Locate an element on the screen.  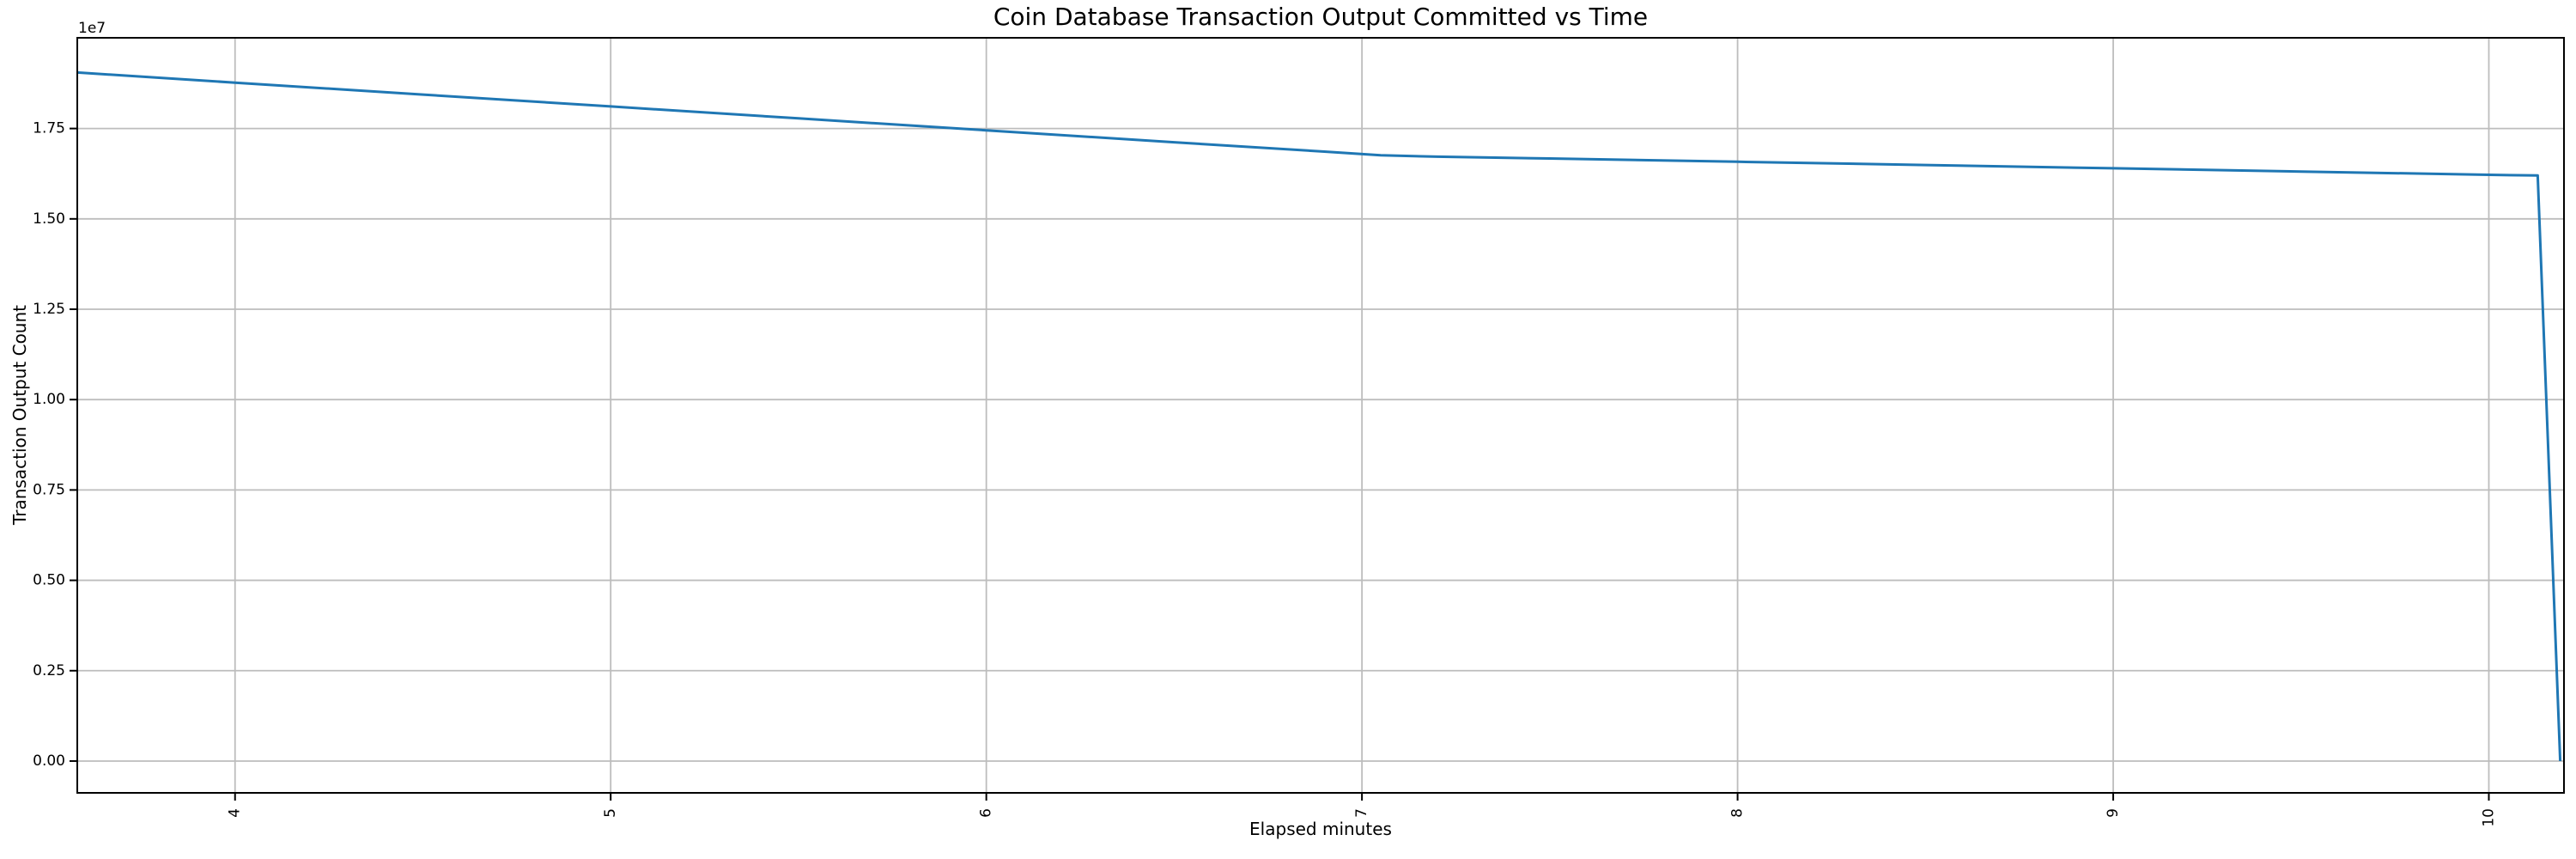
y-tick-label: 1.00 is located at coordinates (49, 399).